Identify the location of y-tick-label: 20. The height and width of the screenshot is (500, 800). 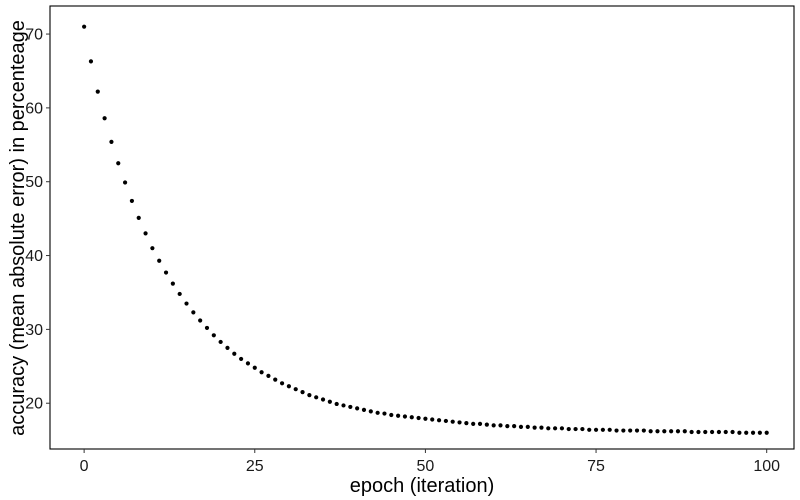
(34, 404).